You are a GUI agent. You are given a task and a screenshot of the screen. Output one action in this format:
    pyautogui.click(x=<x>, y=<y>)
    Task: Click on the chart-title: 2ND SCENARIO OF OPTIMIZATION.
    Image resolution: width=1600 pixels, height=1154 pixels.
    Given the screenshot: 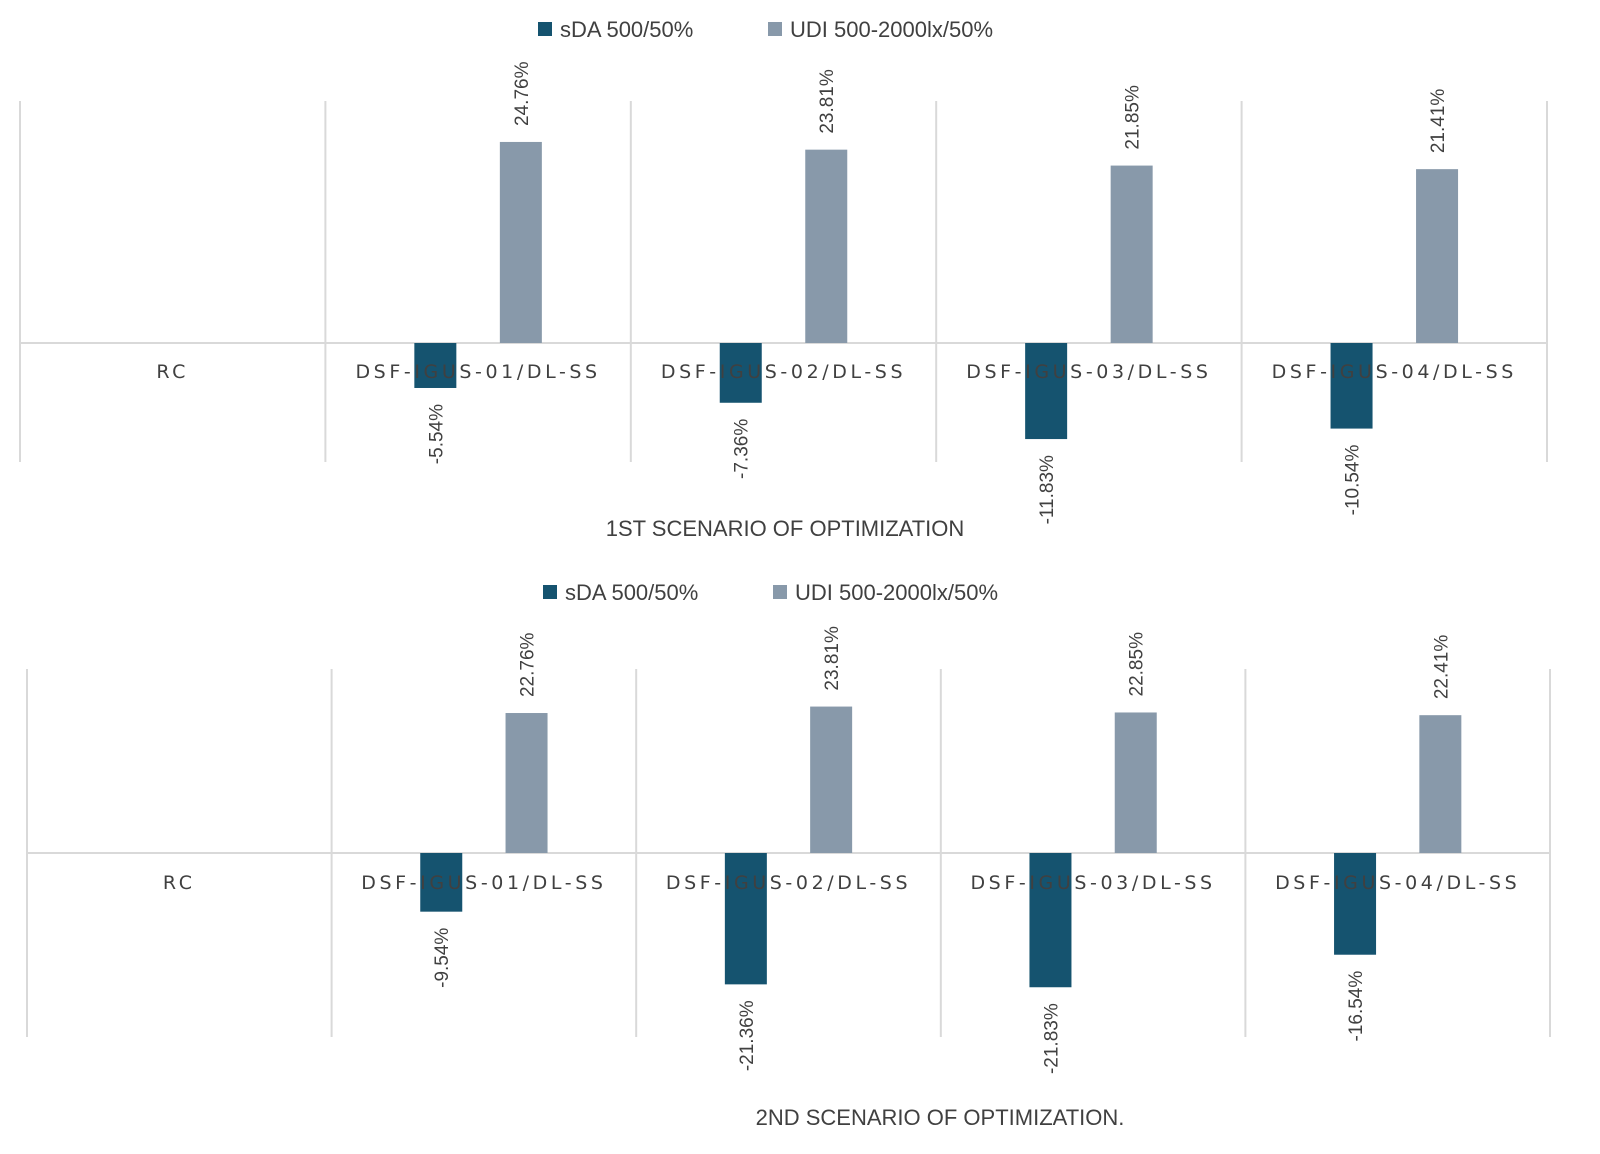 What is the action you would take?
    pyautogui.click(x=940, y=1117)
    